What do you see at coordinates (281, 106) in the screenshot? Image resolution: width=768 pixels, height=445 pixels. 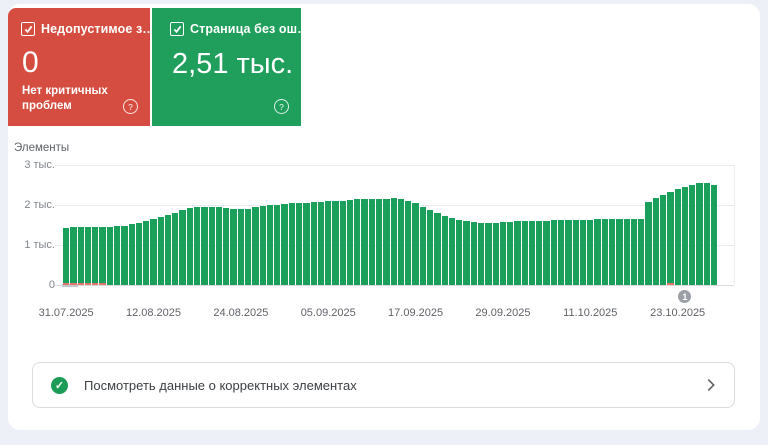 I see `help-icon: ?` at bounding box center [281, 106].